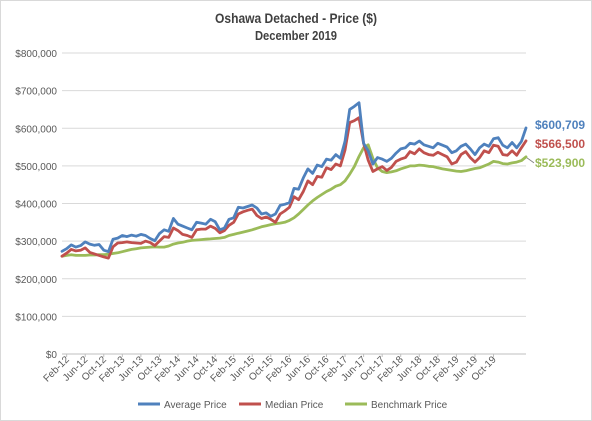 This screenshot has height=421, width=592. I want to click on end-label-average-price: $600,709, so click(560, 125).